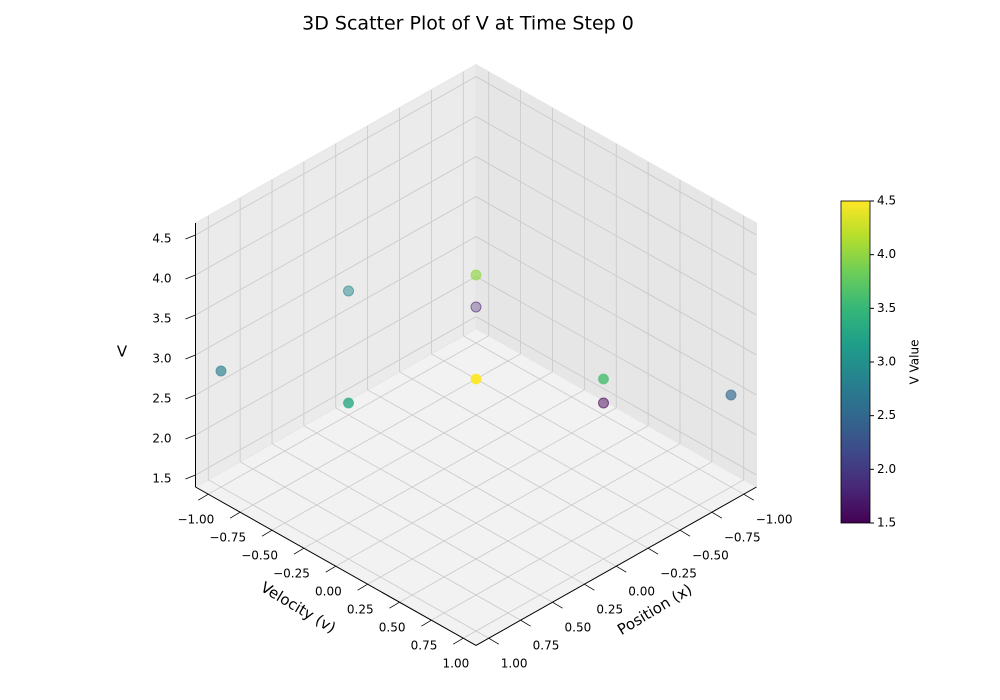 This screenshot has width=1000, height=700. What do you see at coordinates (360, 610) in the screenshot?
I see `y-tick-label: 0.25` at bounding box center [360, 610].